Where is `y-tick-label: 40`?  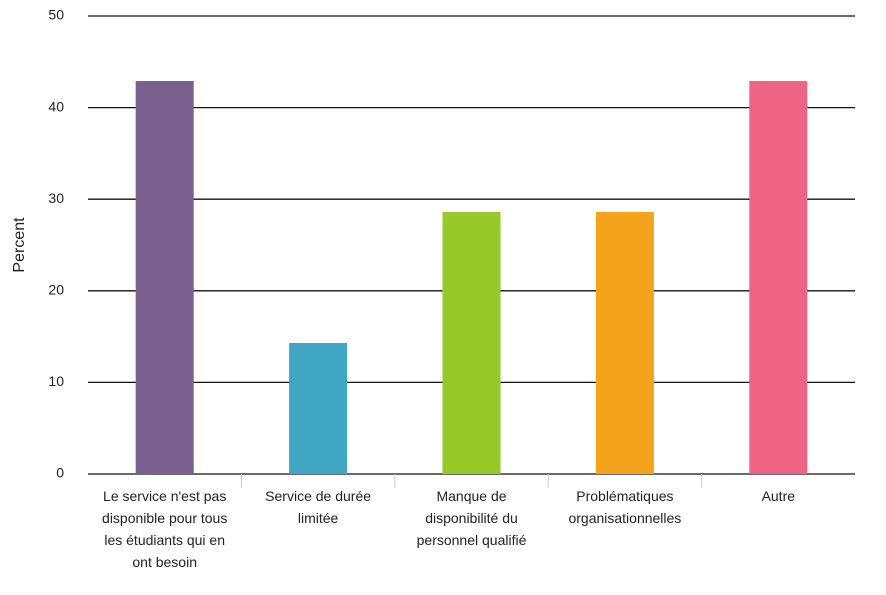 y-tick-label: 40 is located at coordinates (56, 106).